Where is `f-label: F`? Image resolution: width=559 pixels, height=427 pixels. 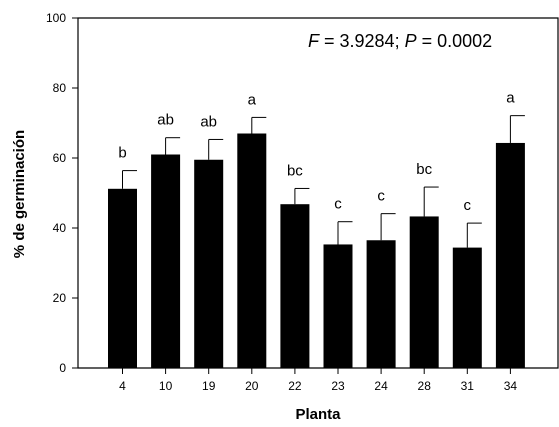 f-label: F is located at coordinates (314, 41).